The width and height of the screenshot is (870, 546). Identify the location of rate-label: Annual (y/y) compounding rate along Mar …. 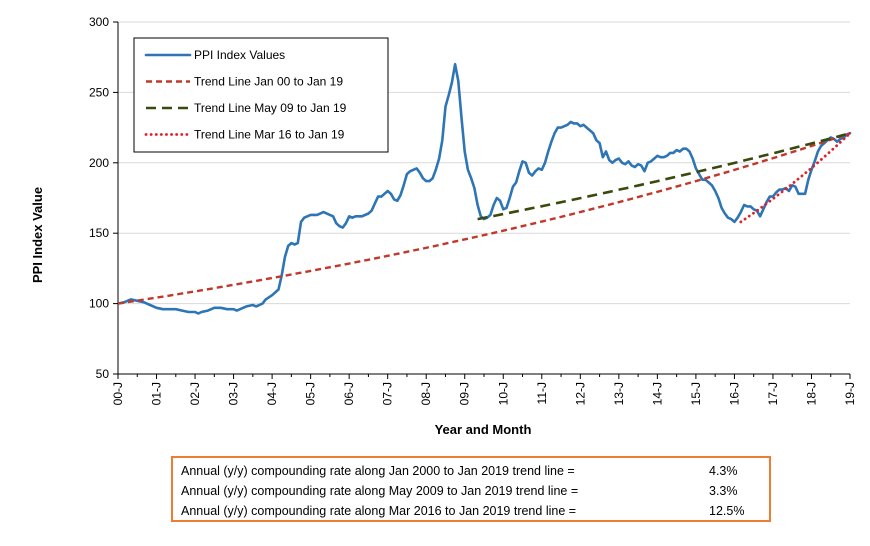
(379, 511).